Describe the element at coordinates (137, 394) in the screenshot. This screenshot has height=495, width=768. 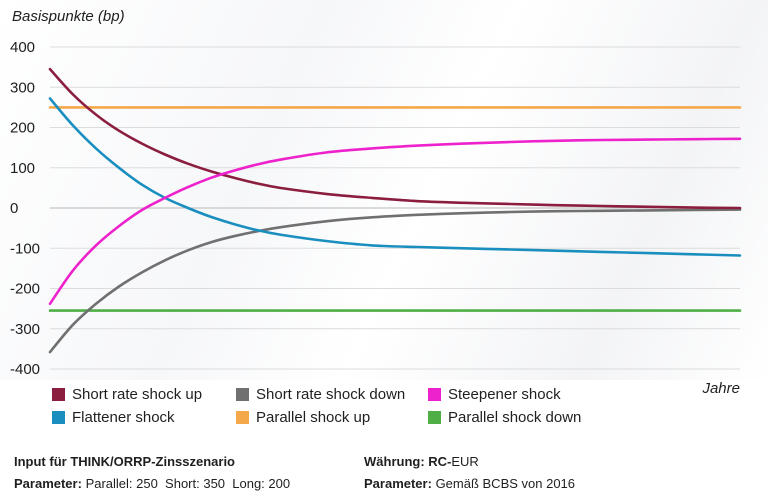
I see `legend-label: Short rate shock up` at that location.